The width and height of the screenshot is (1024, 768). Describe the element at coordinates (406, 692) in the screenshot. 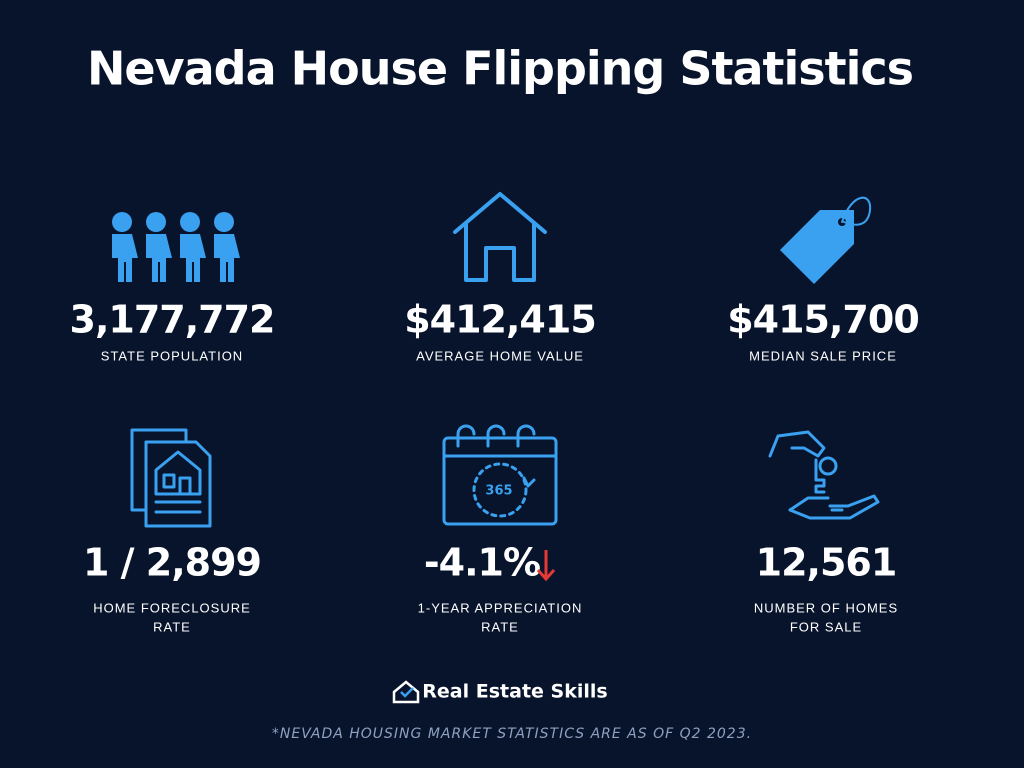

I see `brand-logo` at that location.